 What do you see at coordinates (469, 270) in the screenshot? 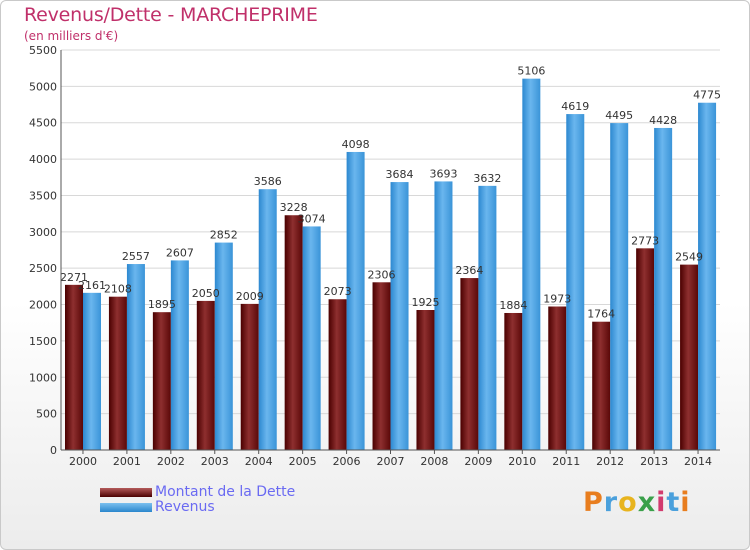
I see `value-label-debt: 2364` at bounding box center [469, 270].